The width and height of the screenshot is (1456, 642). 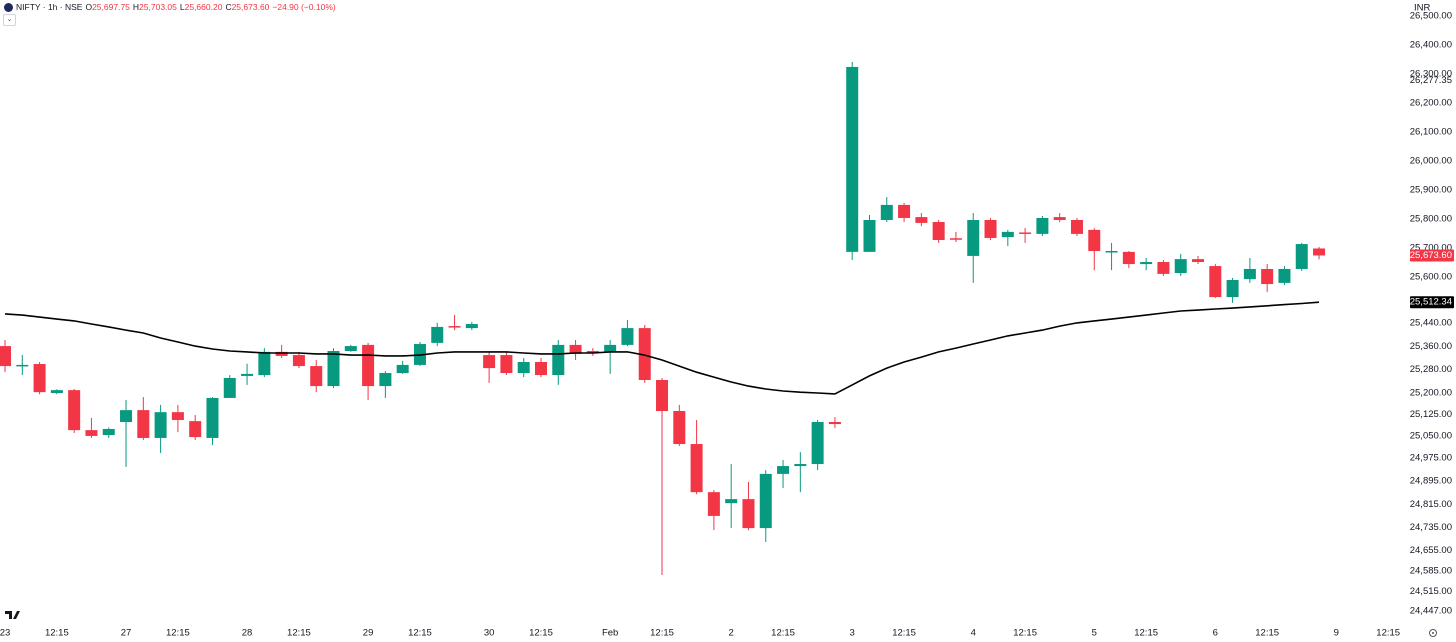 I want to click on y-tick-label: 26,300.00, so click(x=1431, y=73).